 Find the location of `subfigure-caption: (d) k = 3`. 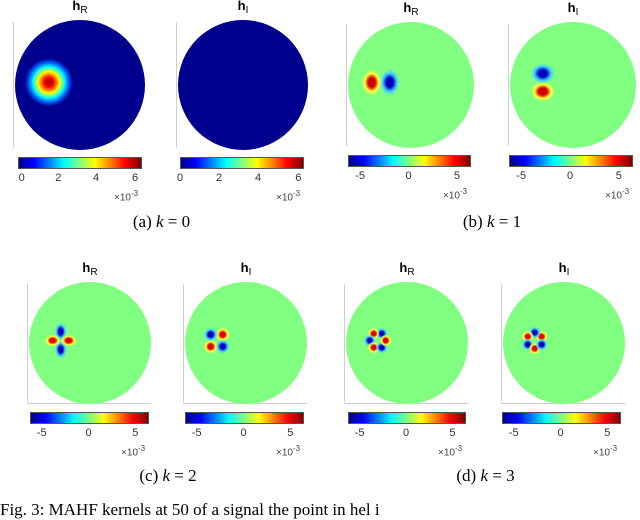

subfigure-caption: (d) k = 3 is located at coordinates (485, 476).